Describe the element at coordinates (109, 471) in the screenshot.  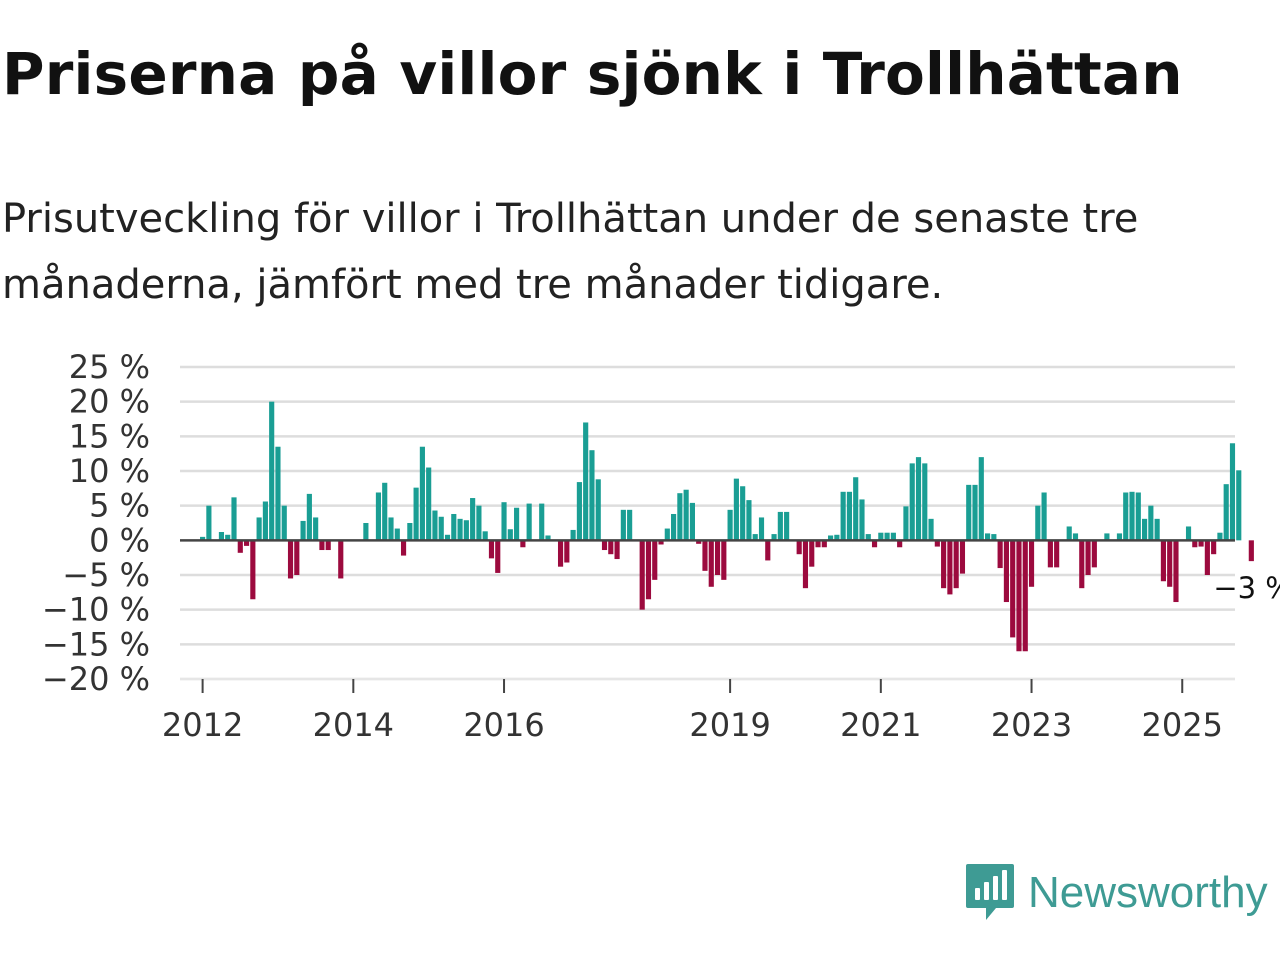
I see `y-tick-label: 10 %` at that location.